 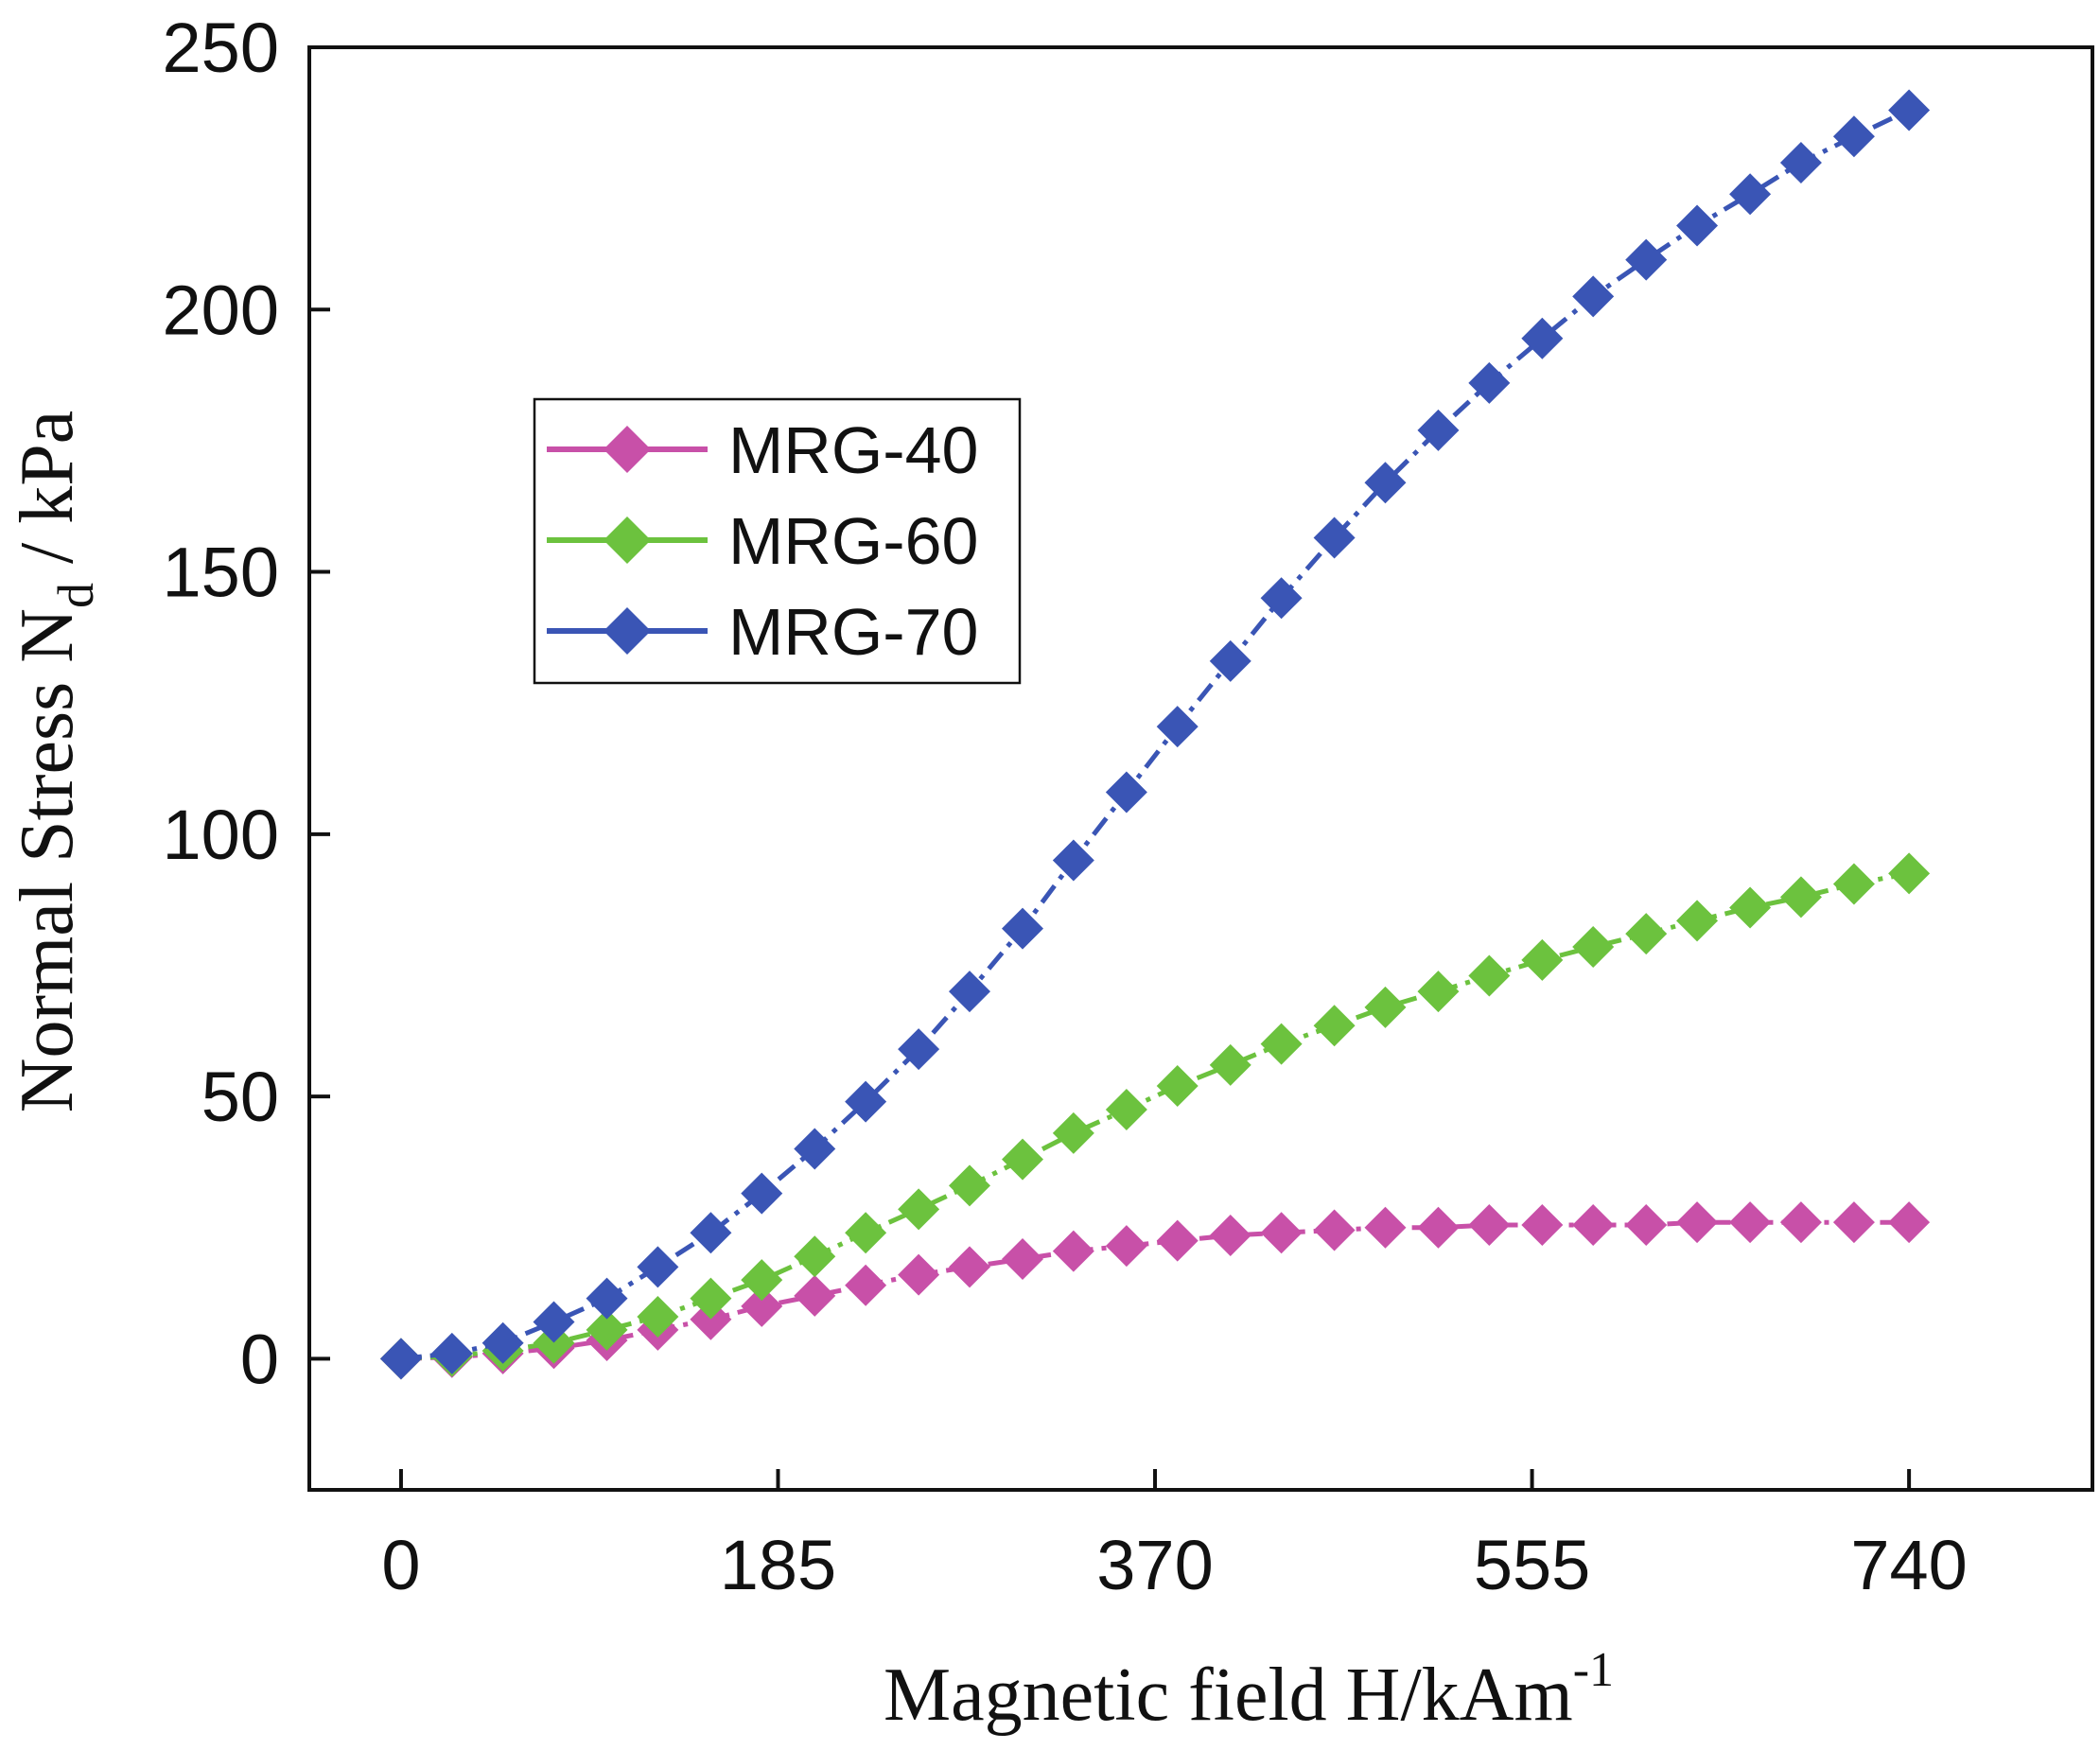 I want to click on x-tick-label: 0, so click(x=400, y=1565).